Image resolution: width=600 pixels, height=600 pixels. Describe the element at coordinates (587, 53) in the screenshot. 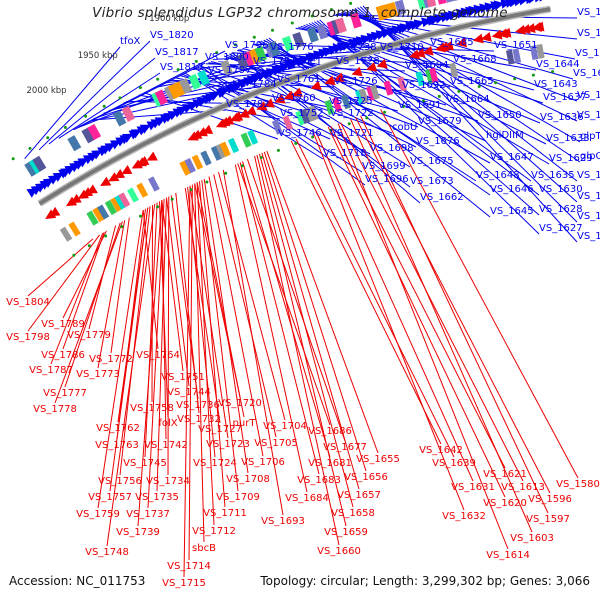

I see `forward-gene-label: VS_1623` at that location.